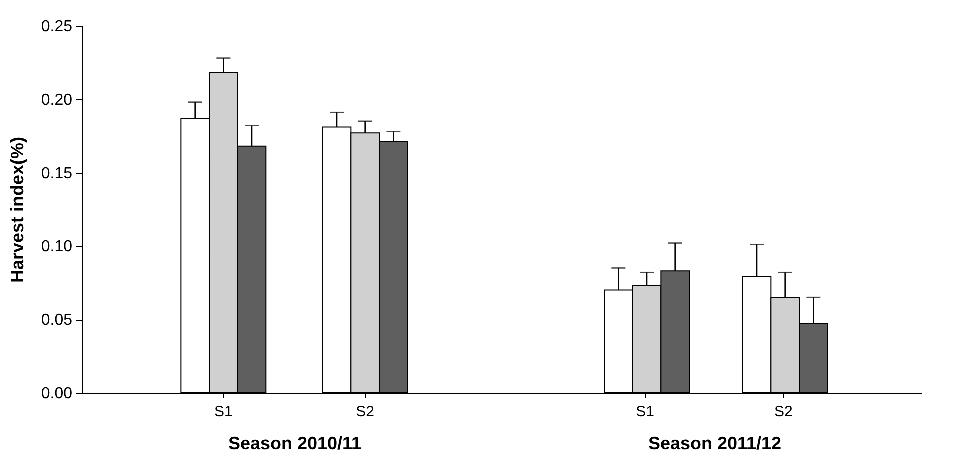  What do you see at coordinates (57, 100) in the screenshot?
I see `y-tick-label: 0.20` at bounding box center [57, 100].